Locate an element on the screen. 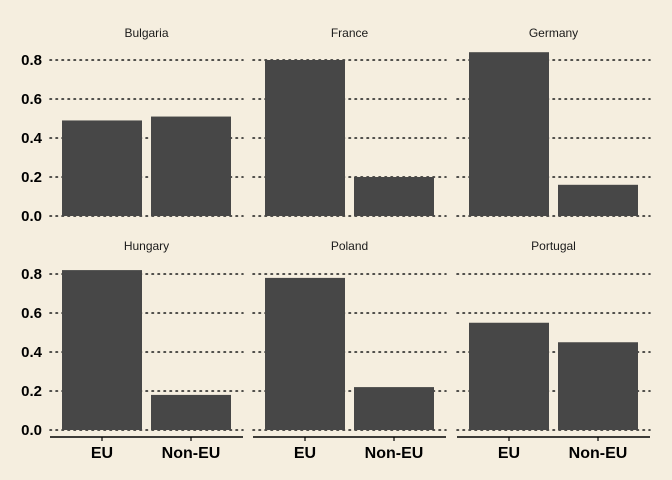  panel-title-france: France is located at coordinates (350, 33).